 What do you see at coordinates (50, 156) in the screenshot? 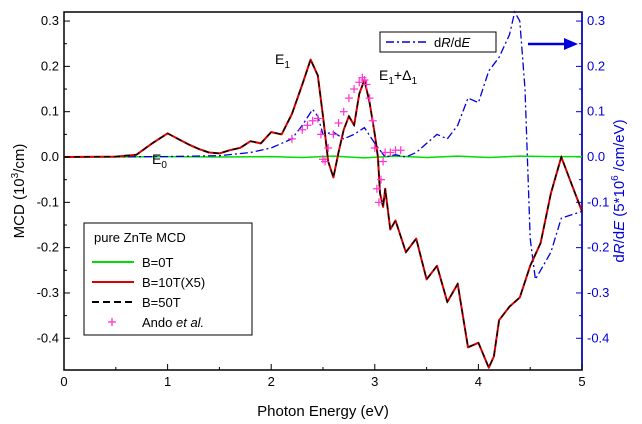
I see `y-tick-label-left: 0.0` at bounding box center [50, 156].